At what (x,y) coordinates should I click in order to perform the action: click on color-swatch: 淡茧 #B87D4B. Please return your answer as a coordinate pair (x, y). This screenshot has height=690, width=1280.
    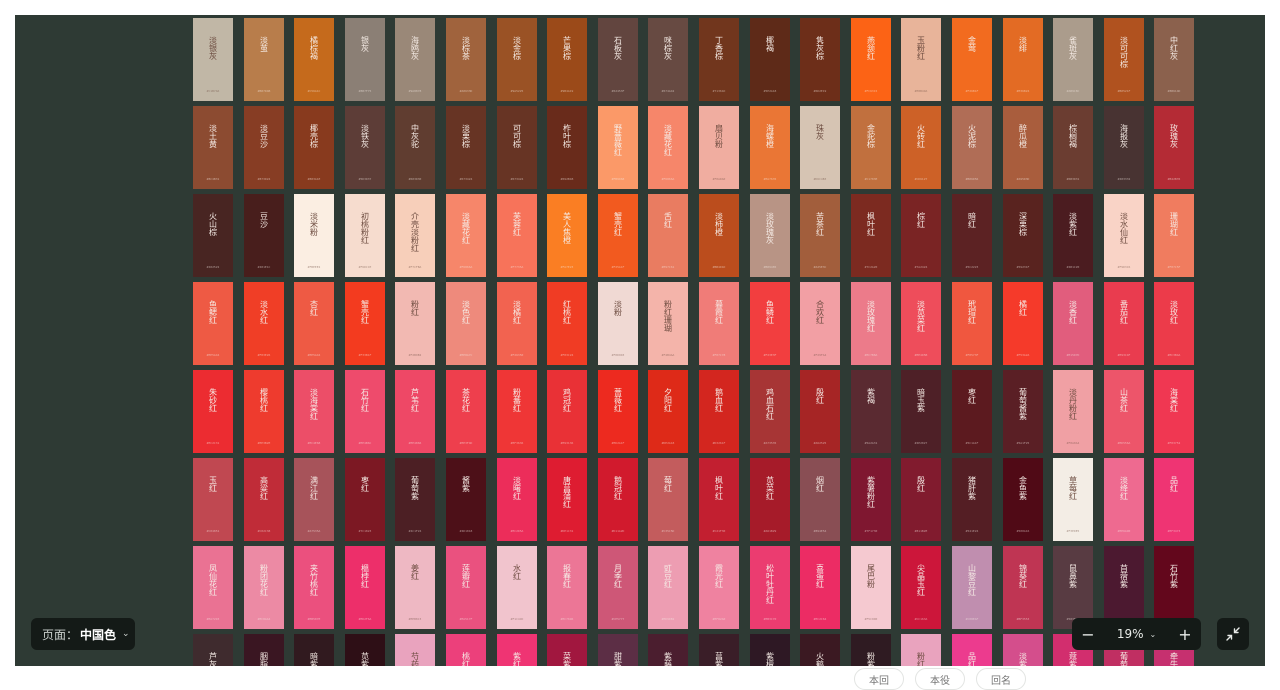
    Looking at the image, I should click on (264, 59).